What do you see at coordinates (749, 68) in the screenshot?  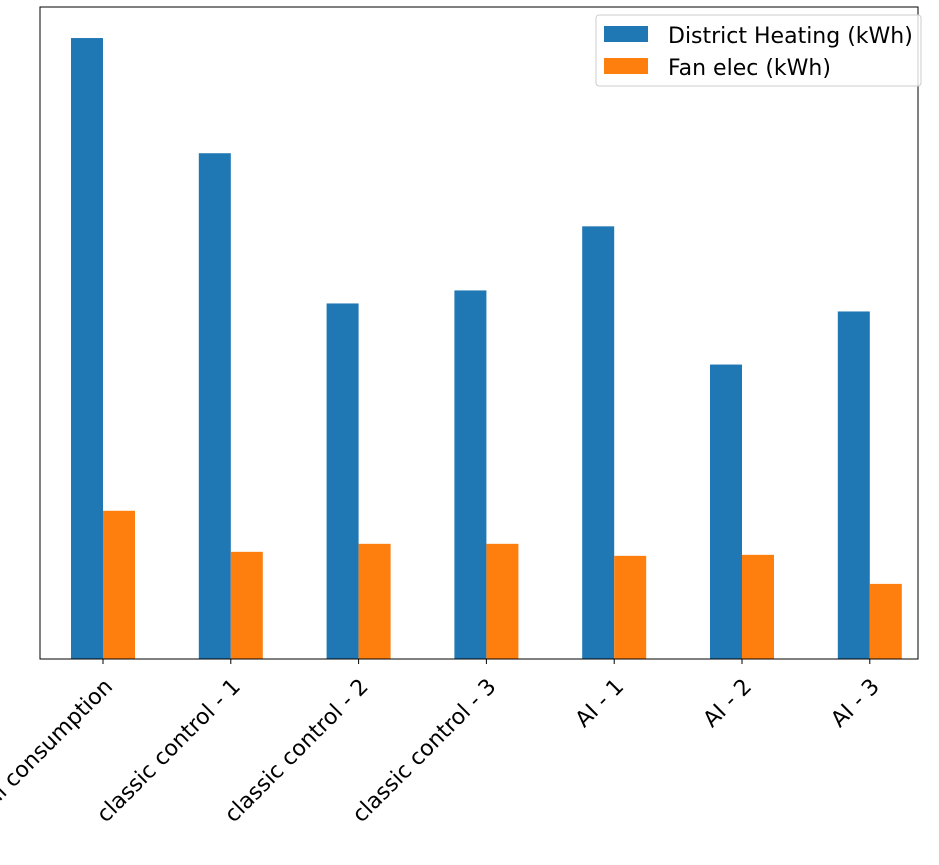 I see `legend-label-fan-elec: Fan elec (kWh)` at bounding box center [749, 68].